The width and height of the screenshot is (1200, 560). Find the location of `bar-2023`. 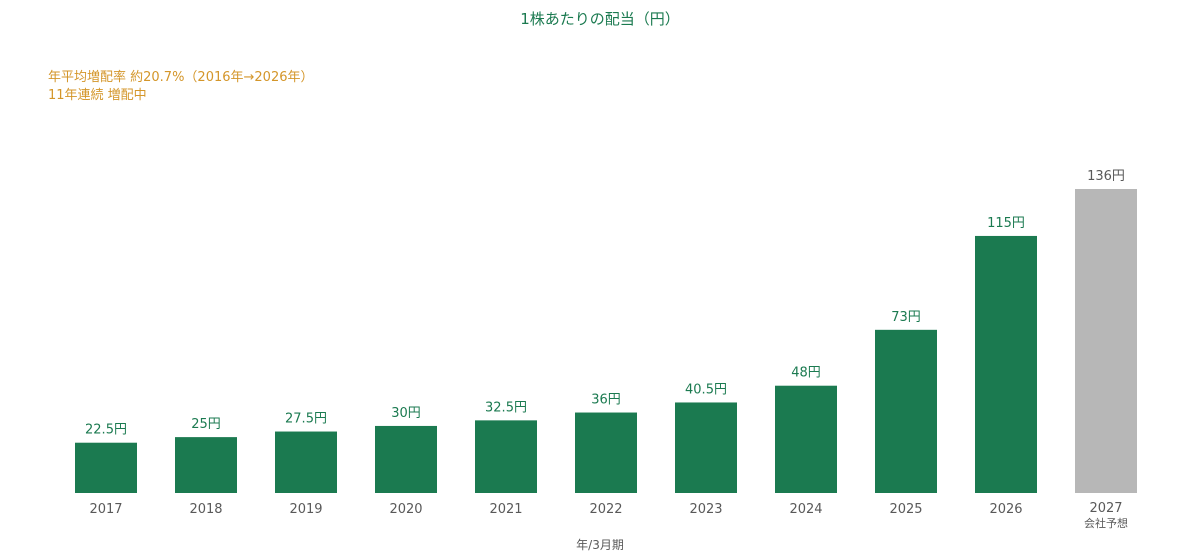

bar-2023 is located at coordinates (706, 447).